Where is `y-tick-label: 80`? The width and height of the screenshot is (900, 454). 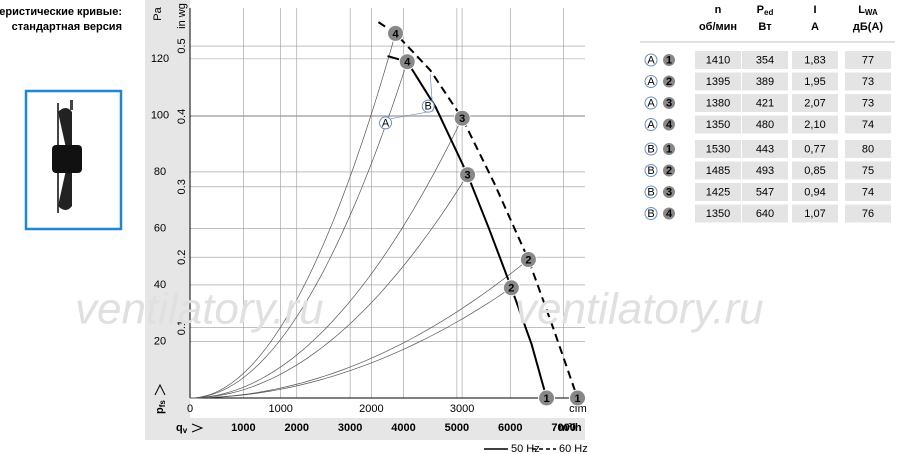 y-tick-label: 80 is located at coordinates (160, 172).